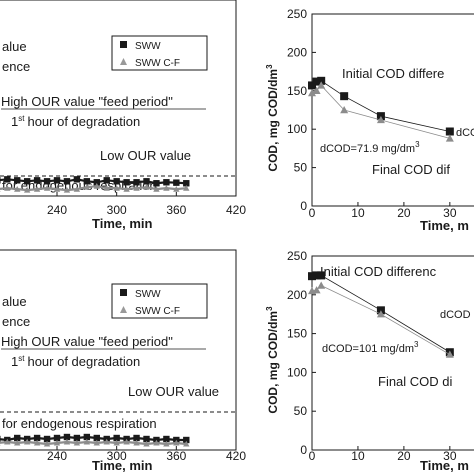 This screenshot has height=474, width=474. I want to click on y-tick-label: 150, so click(297, 91).